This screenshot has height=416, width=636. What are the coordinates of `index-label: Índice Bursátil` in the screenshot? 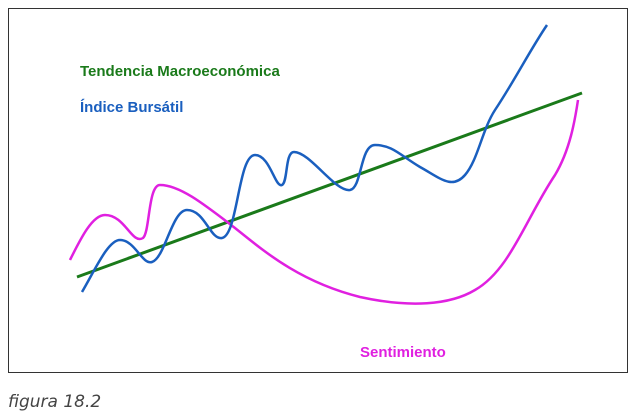 It's located at (131, 107).